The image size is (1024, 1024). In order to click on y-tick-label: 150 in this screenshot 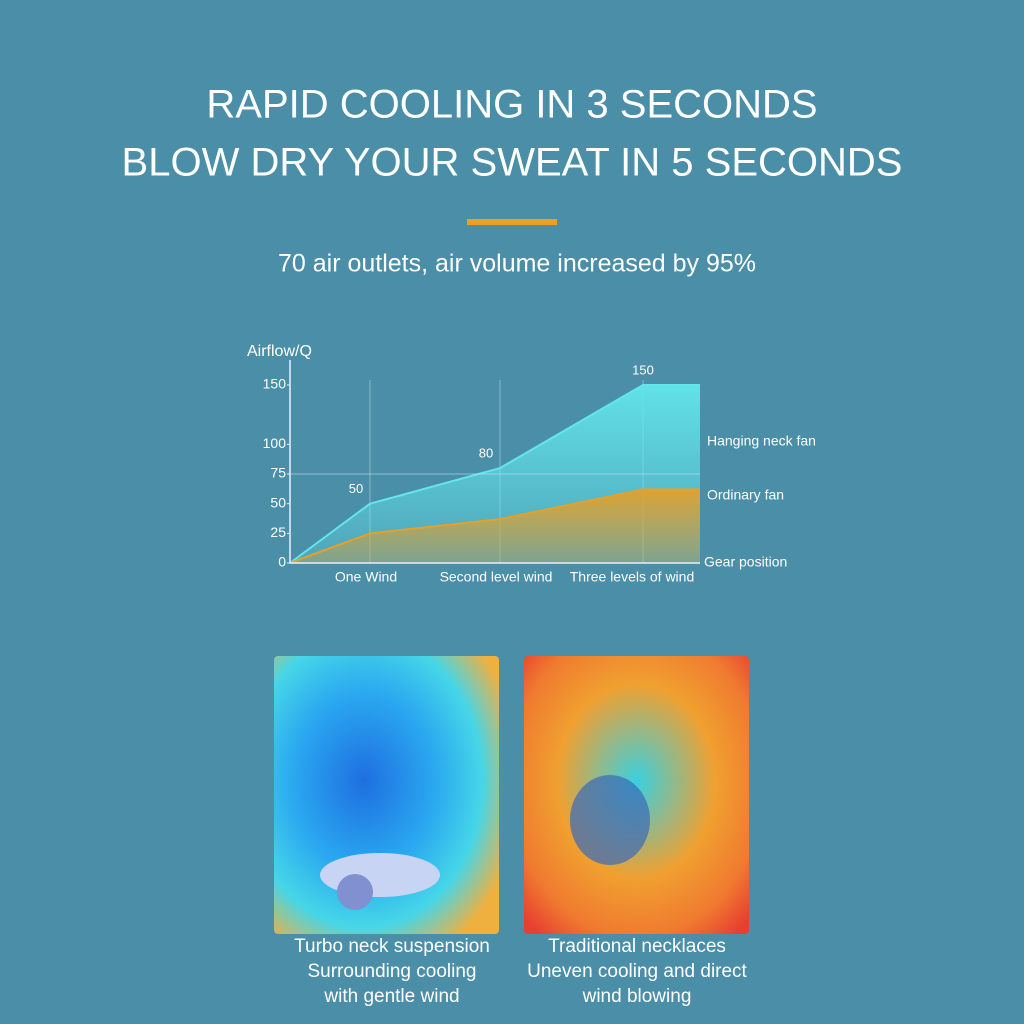, I will do `click(275, 384)`.